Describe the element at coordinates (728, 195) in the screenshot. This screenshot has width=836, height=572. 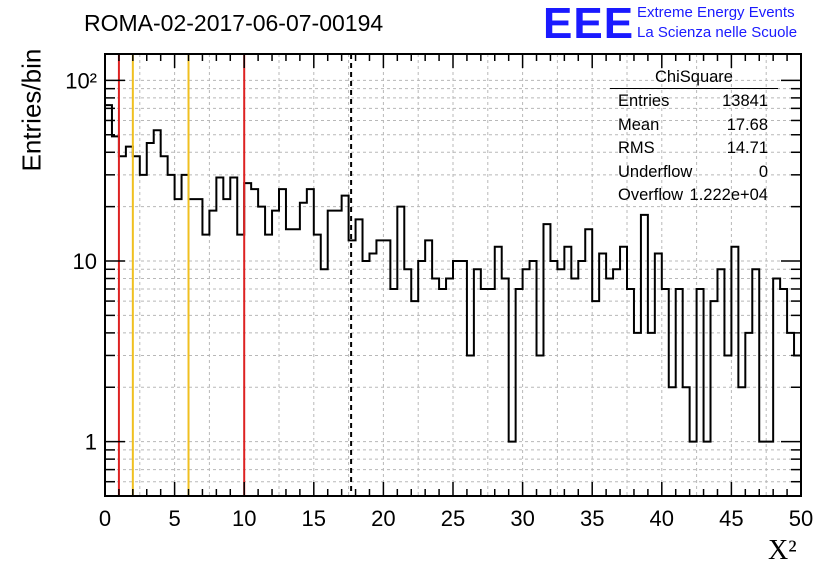
I see `stats-value: 1.222e+04` at that location.